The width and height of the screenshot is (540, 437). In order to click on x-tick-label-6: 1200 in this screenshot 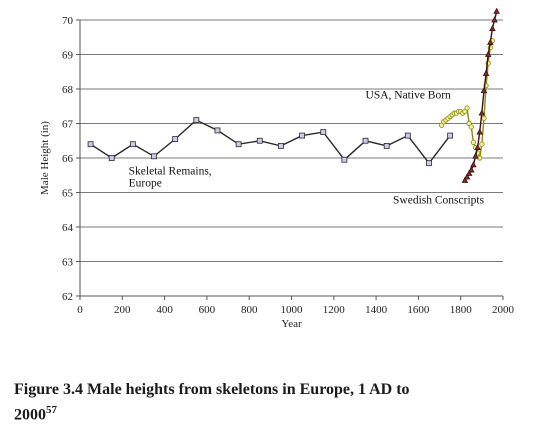, I will do `click(334, 310)`.